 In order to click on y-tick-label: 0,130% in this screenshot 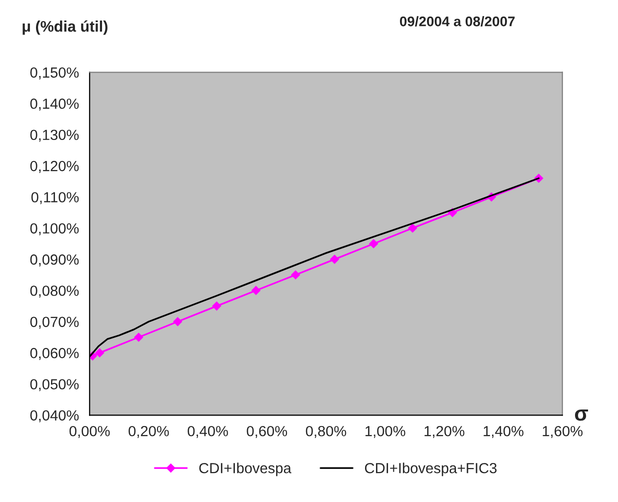, I will do `click(54, 136)`.